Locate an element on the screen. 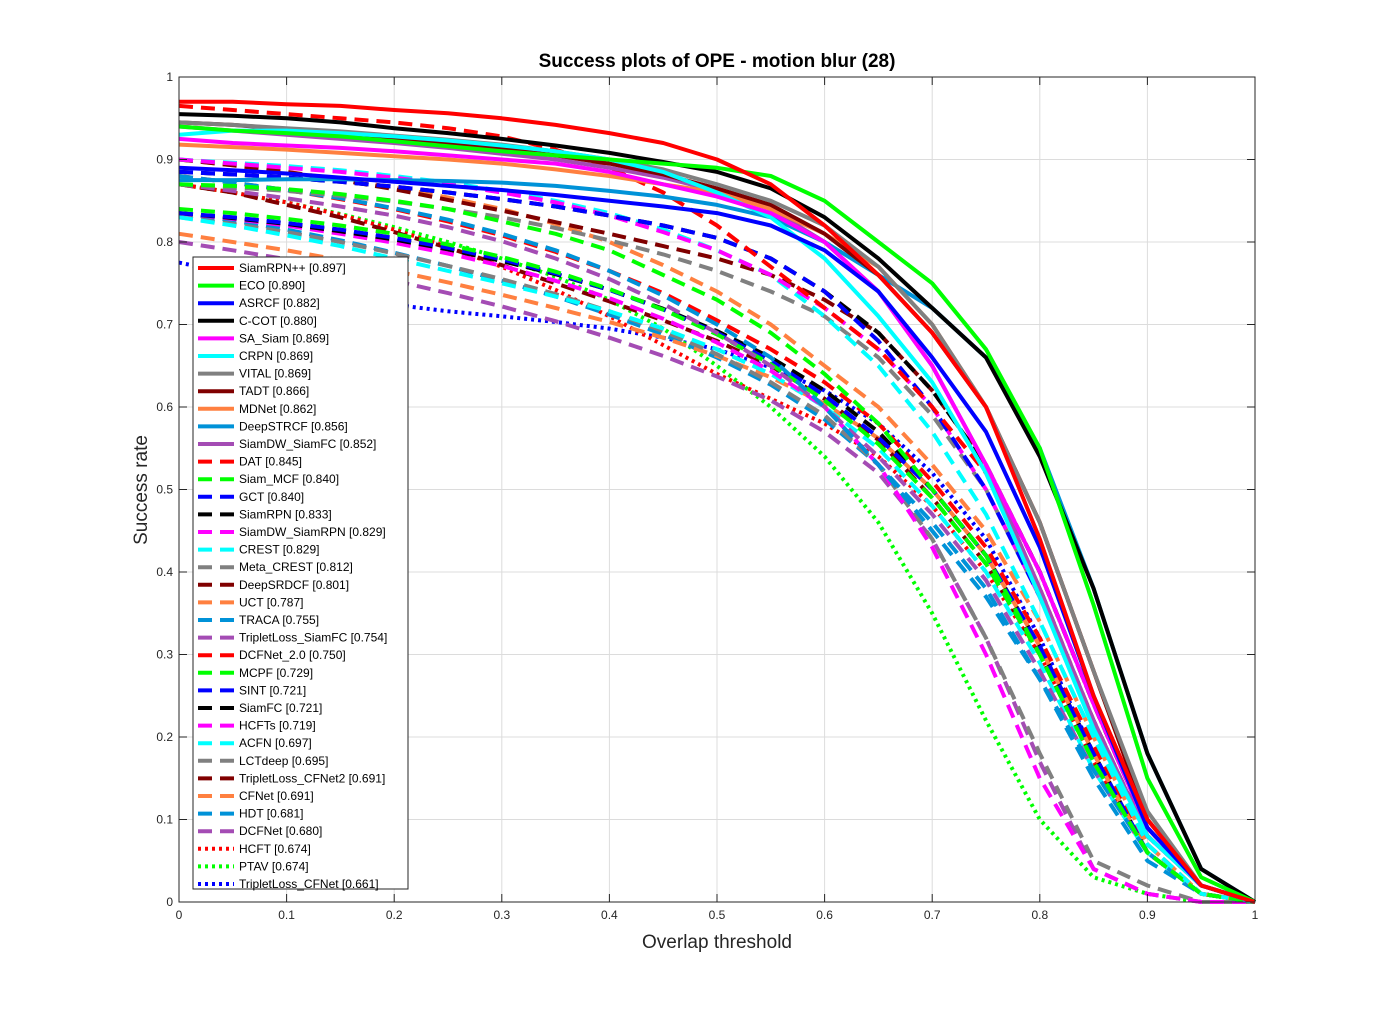  legend-label: SiamRPN++ [0.897] is located at coordinates (292, 268).